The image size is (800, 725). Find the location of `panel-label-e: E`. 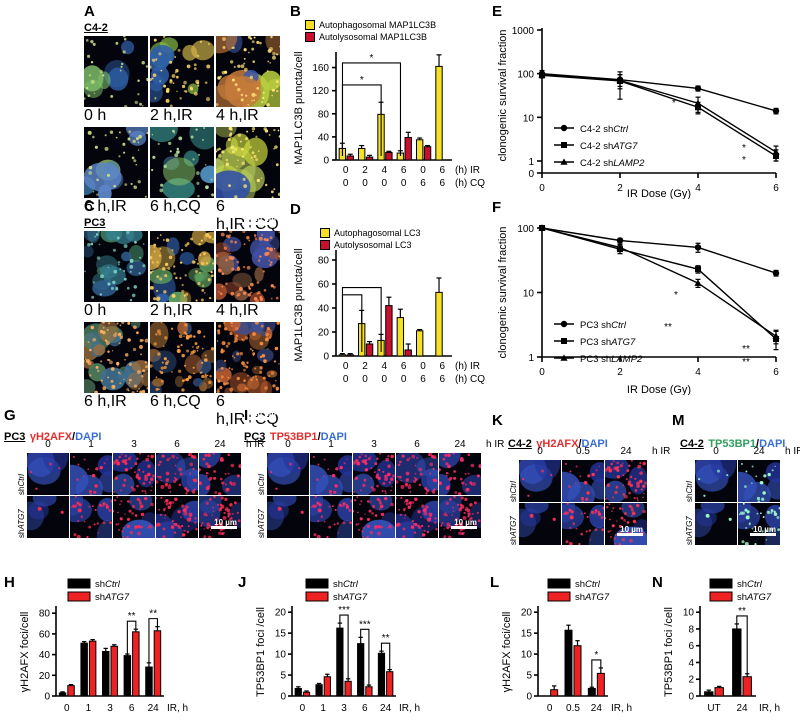

panel-label-e: E is located at coordinates (497, 11).